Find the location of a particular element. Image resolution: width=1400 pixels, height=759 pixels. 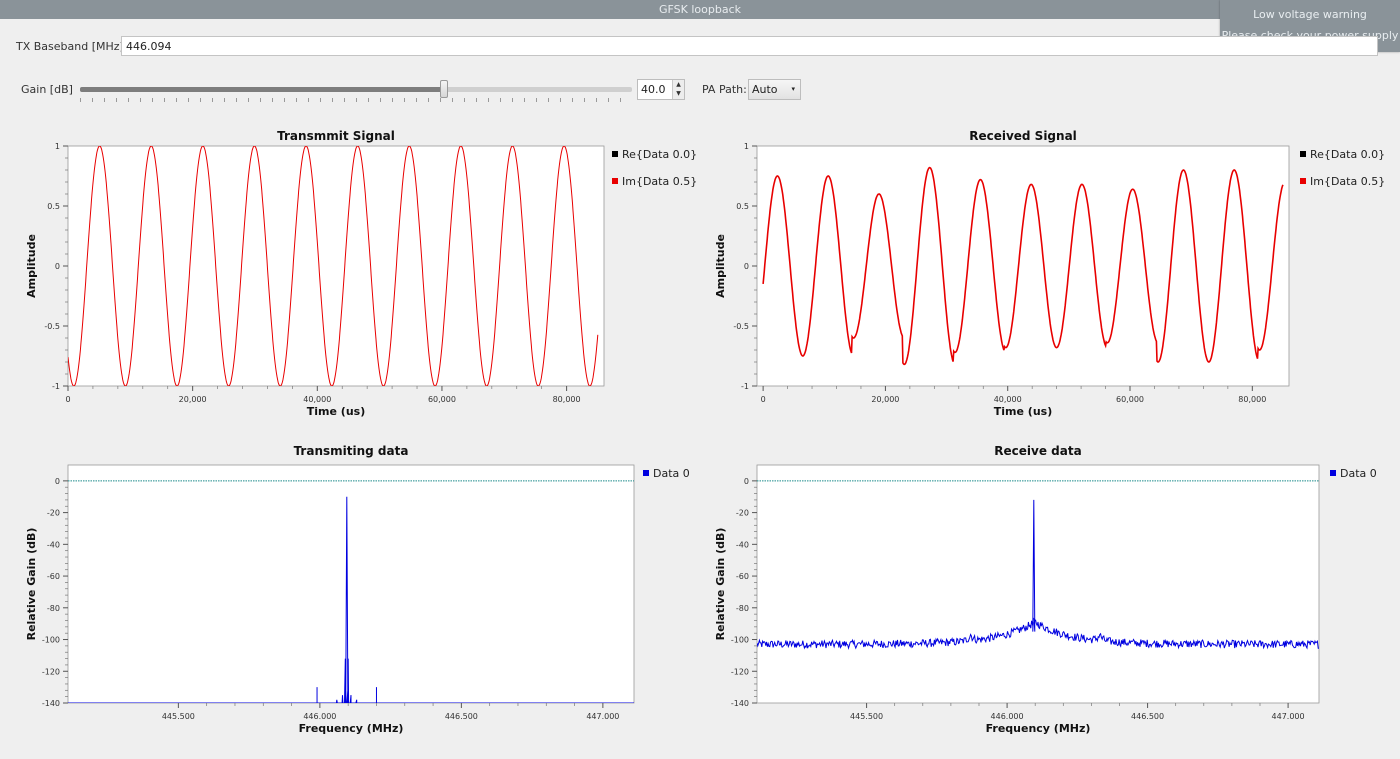

notification-title: Low voltage warning is located at coordinates (1310, 14).